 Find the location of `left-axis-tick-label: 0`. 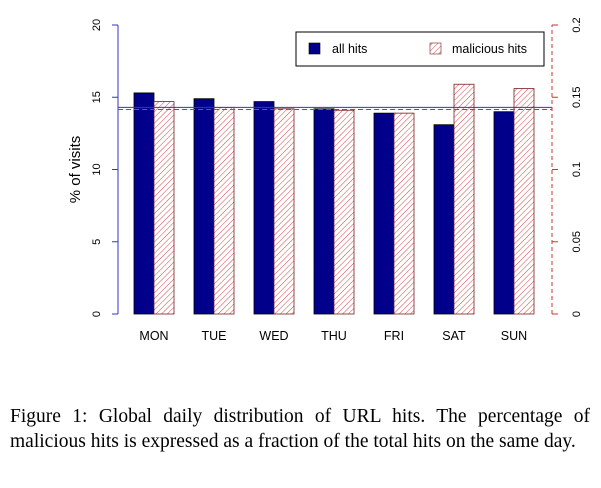

left-axis-tick-label: 0 is located at coordinates (97, 314).